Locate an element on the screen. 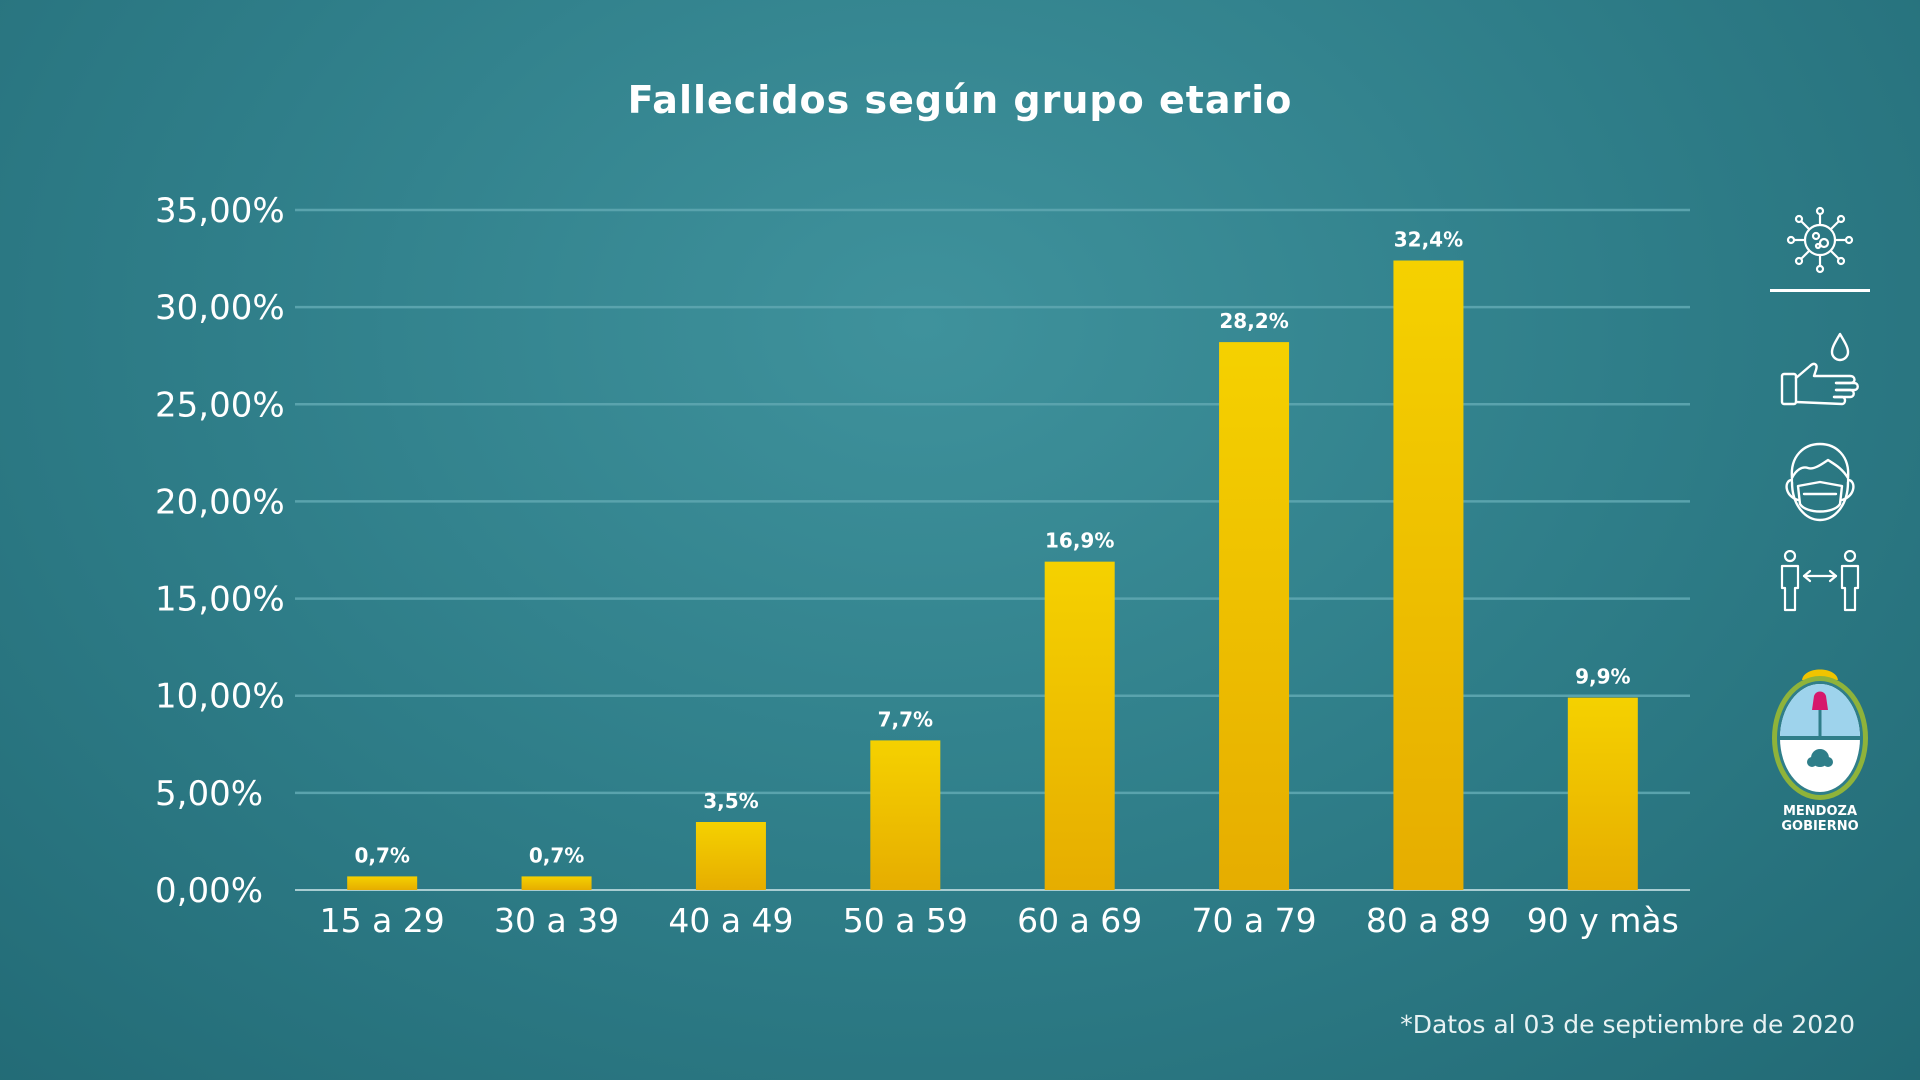  data-label: 32,4% is located at coordinates (1428, 240).